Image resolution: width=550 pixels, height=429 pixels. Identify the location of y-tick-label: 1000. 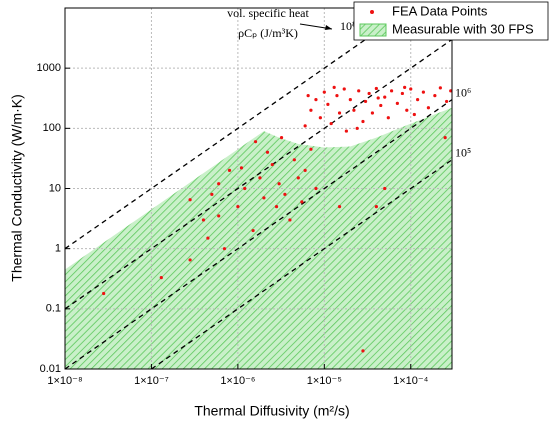
(49, 68).